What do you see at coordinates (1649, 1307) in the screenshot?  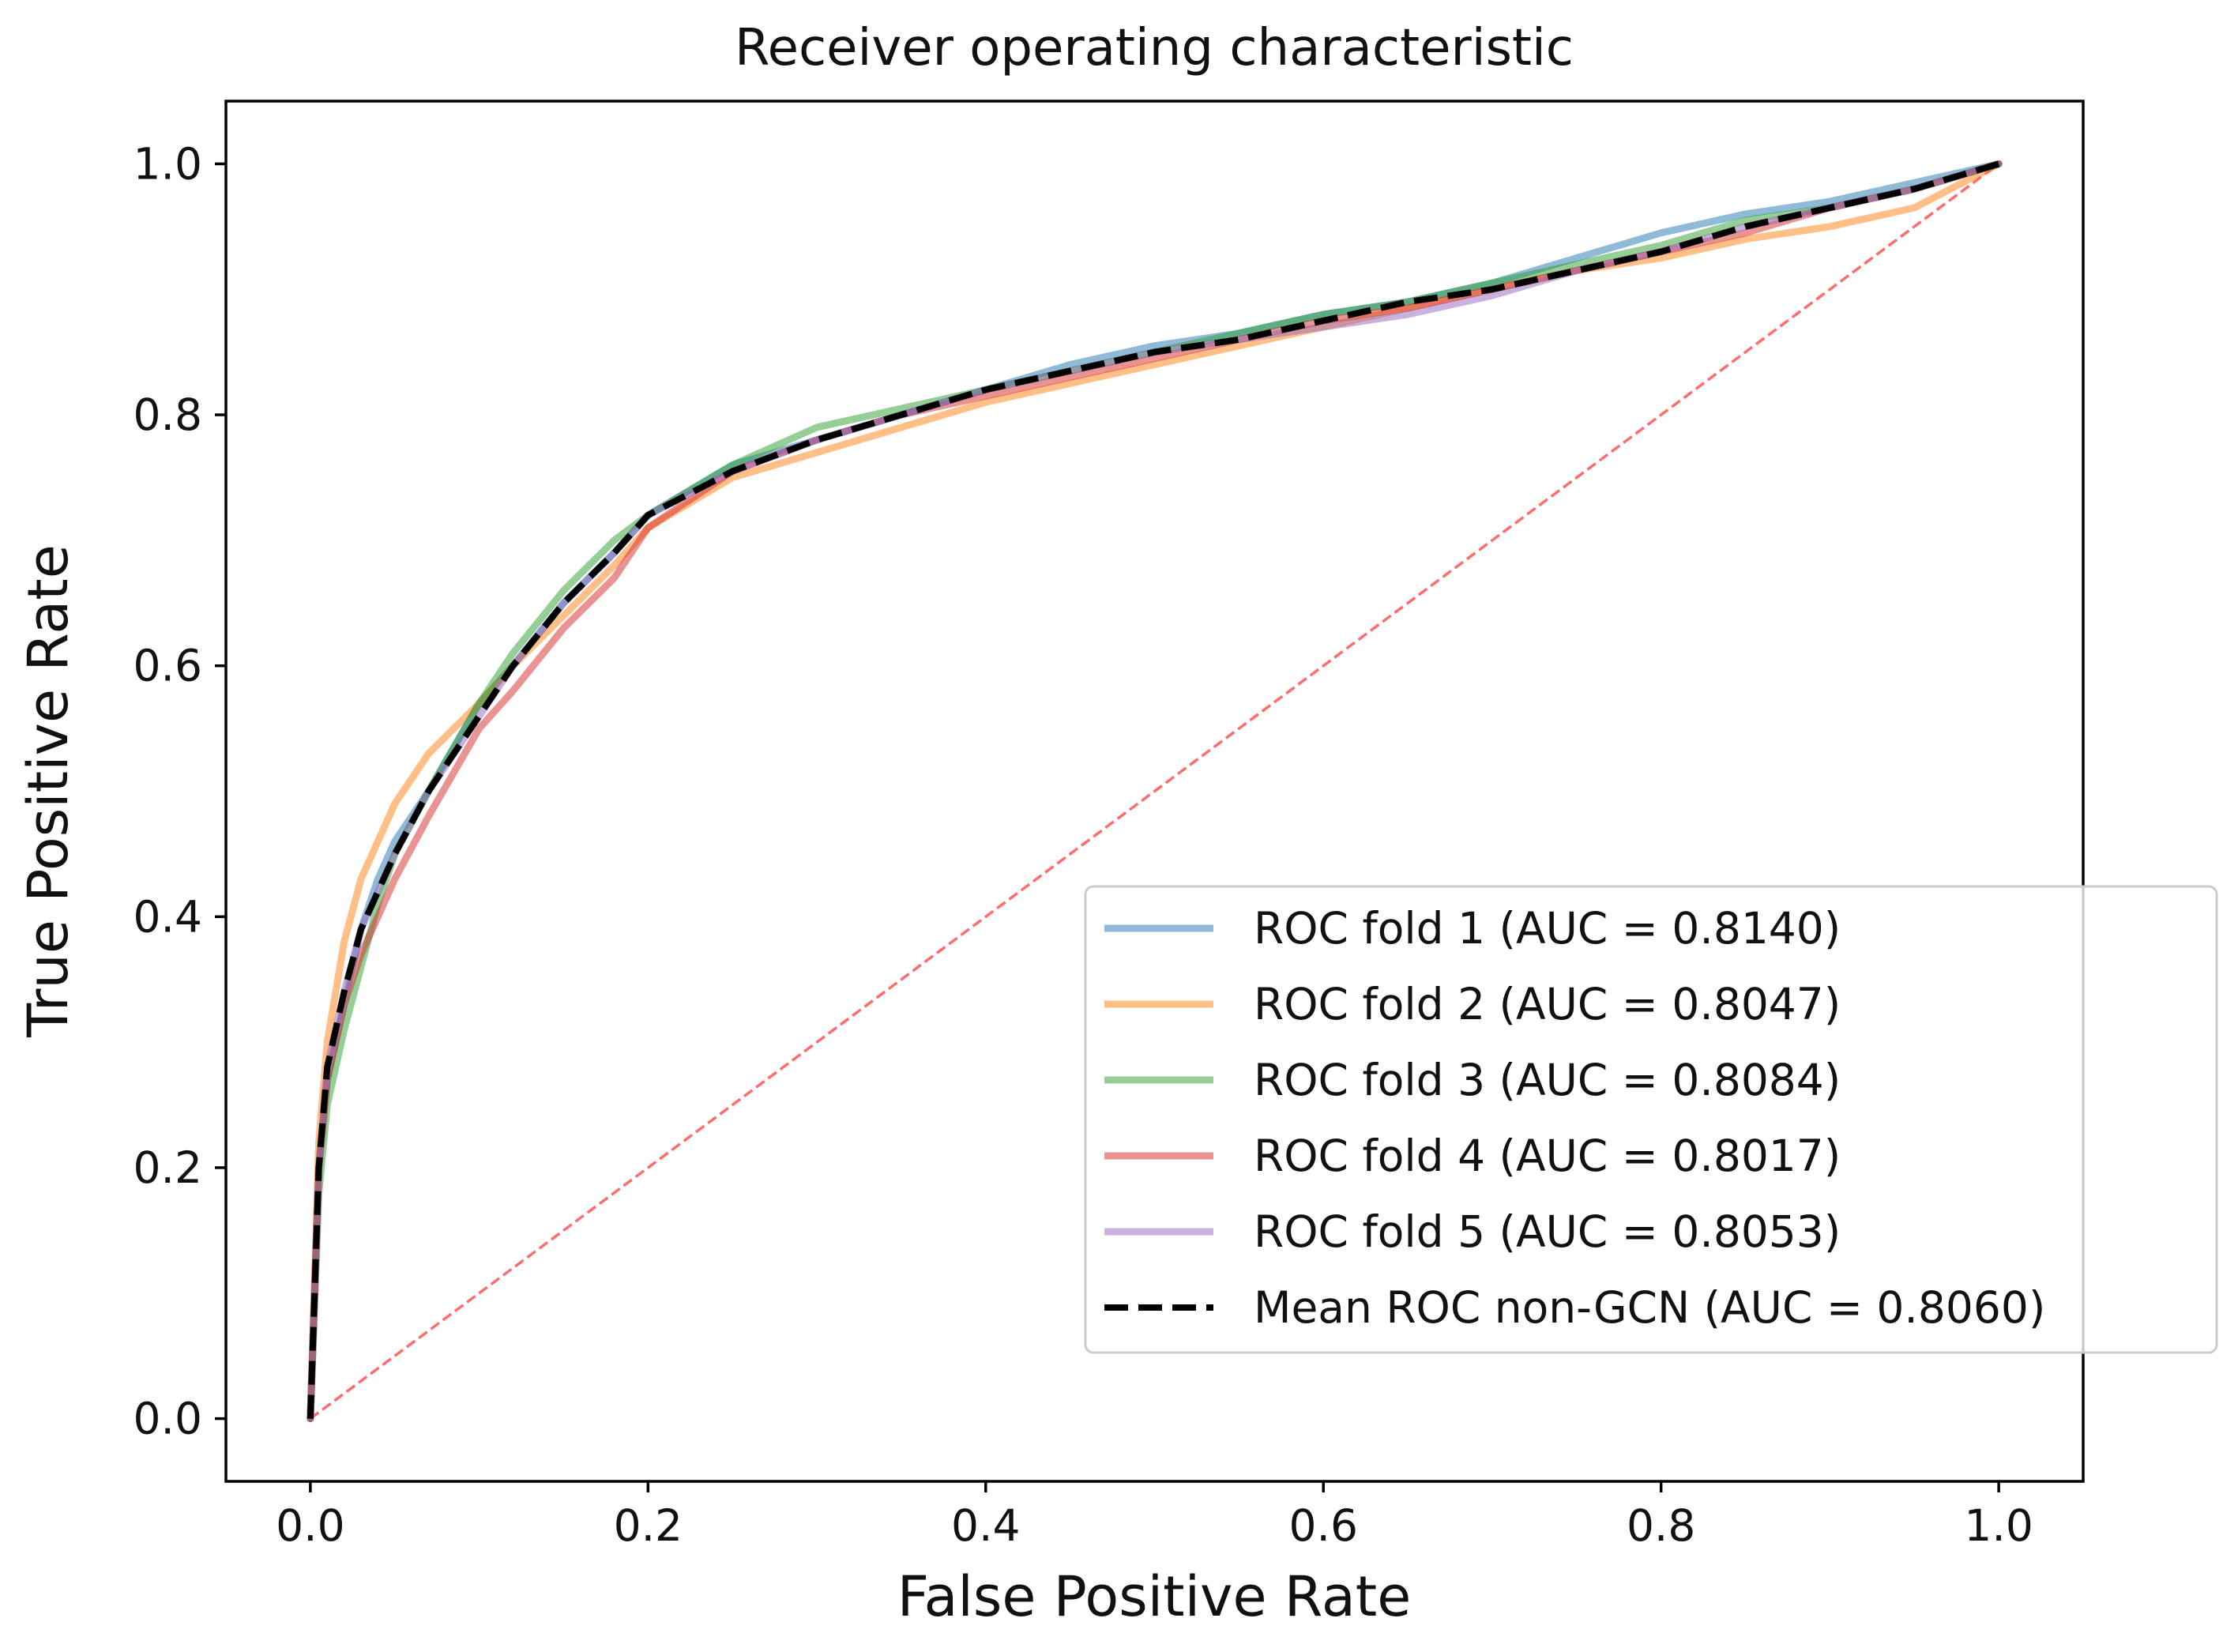 I see `legend-label: Mean ROC non-GCN (AUC = 0.8060)` at bounding box center [1649, 1307].